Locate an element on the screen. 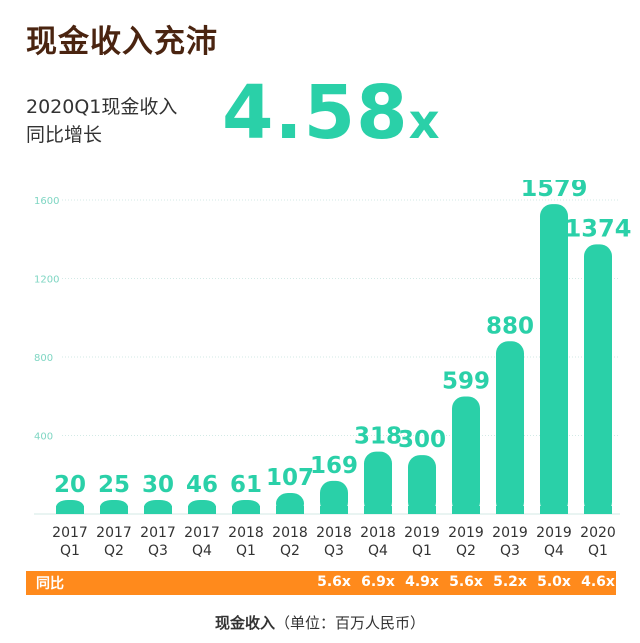 This screenshot has height=643, width=640. subtitle-line2: 同比增长 is located at coordinates (64, 135).